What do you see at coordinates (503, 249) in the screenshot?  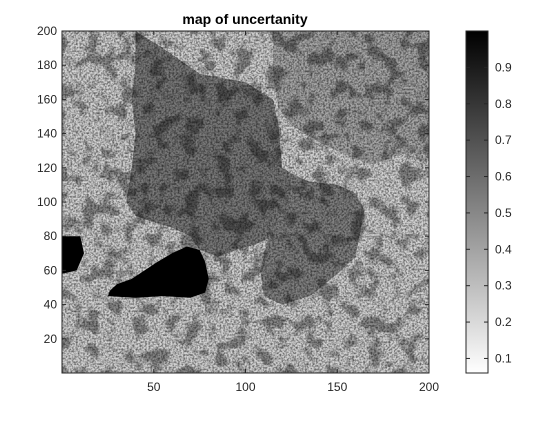 I see `colorbar-tick-label: 0.4` at bounding box center [503, 249].